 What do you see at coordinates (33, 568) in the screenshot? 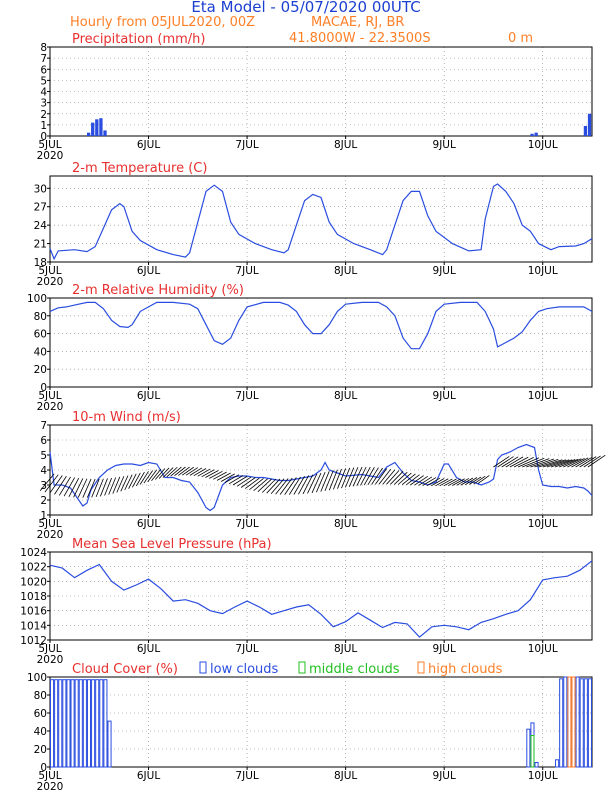
I see `y-tick-label: 1022` at bounding box center [33, 568].